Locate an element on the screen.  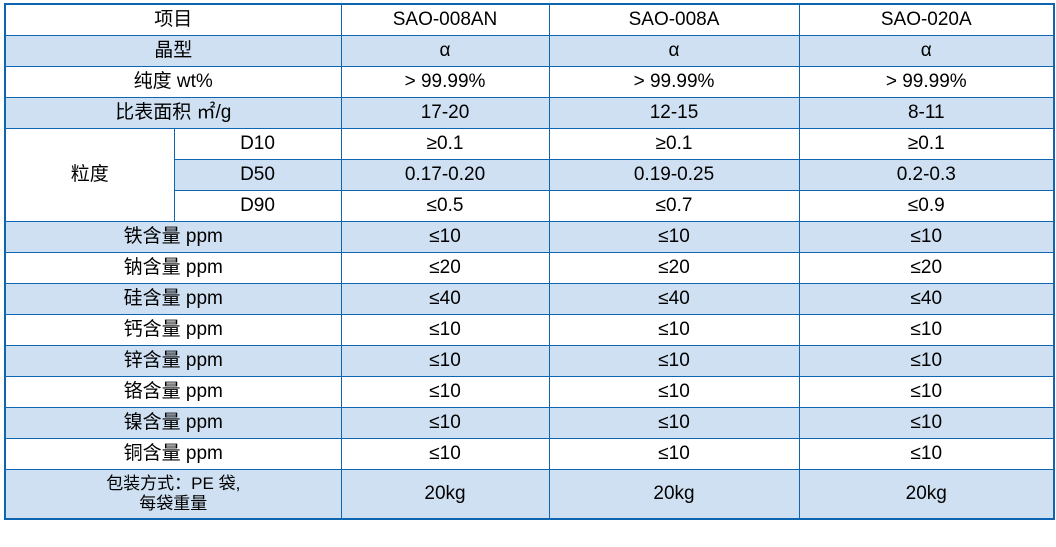
cell: ≤0.9 is located at coordinates (926, 205).